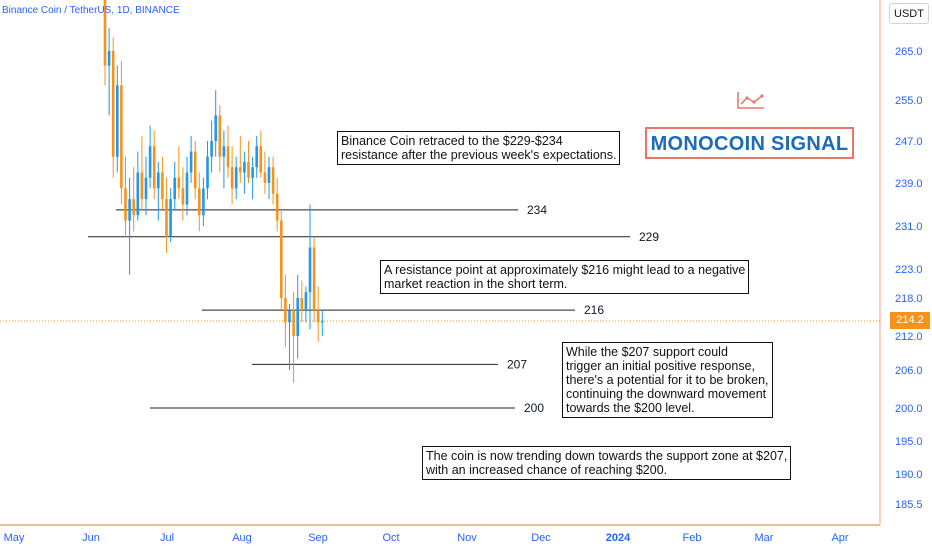  I want to click on y-tick-label-7: 212.0, so click(909, 337).